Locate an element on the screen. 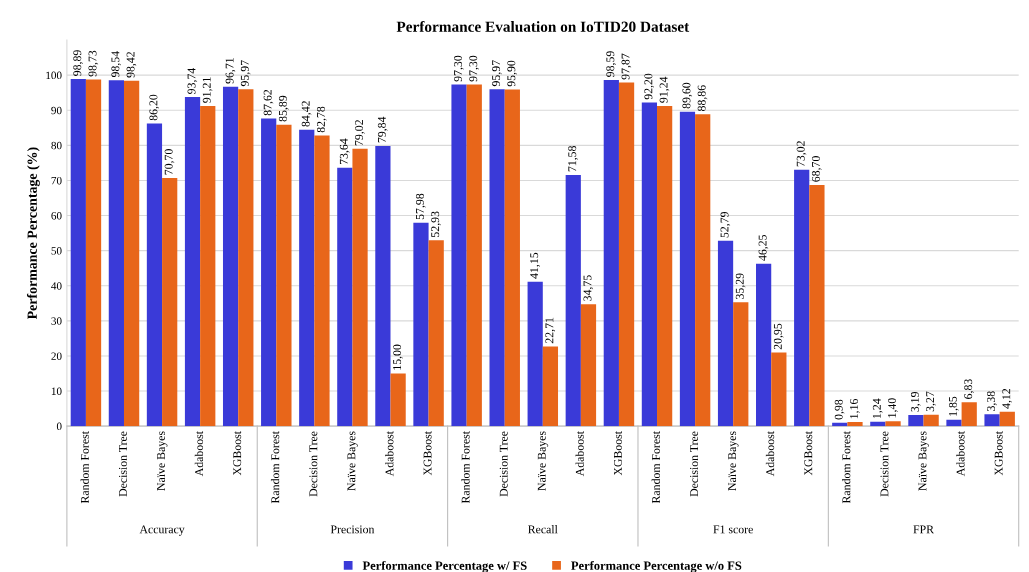 The width and height of the screenshot is (1029, 572). data-label: 91,21 is located at coordinates (207, 90).